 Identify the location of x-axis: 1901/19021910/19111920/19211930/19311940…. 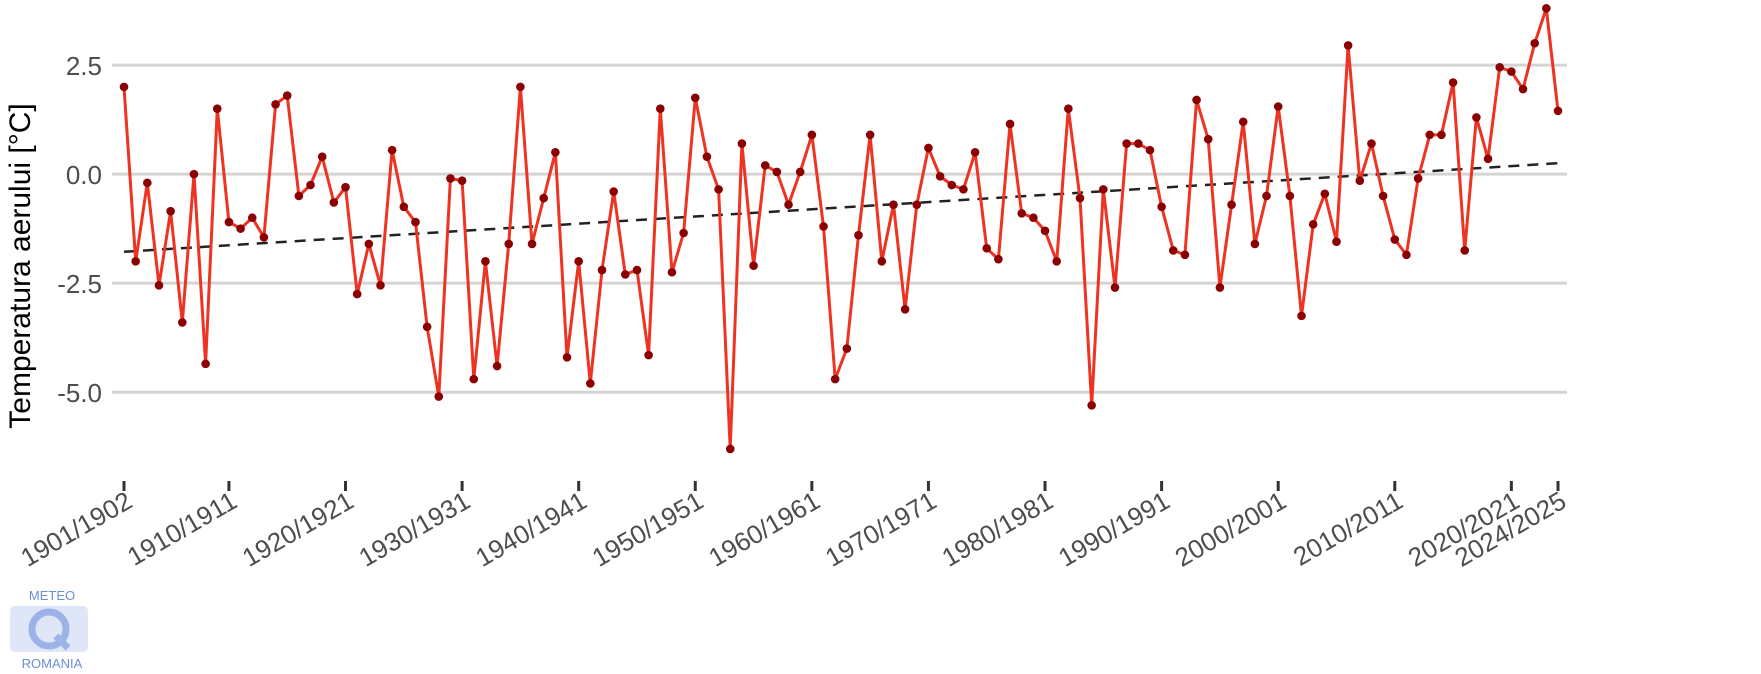
(793, 527).